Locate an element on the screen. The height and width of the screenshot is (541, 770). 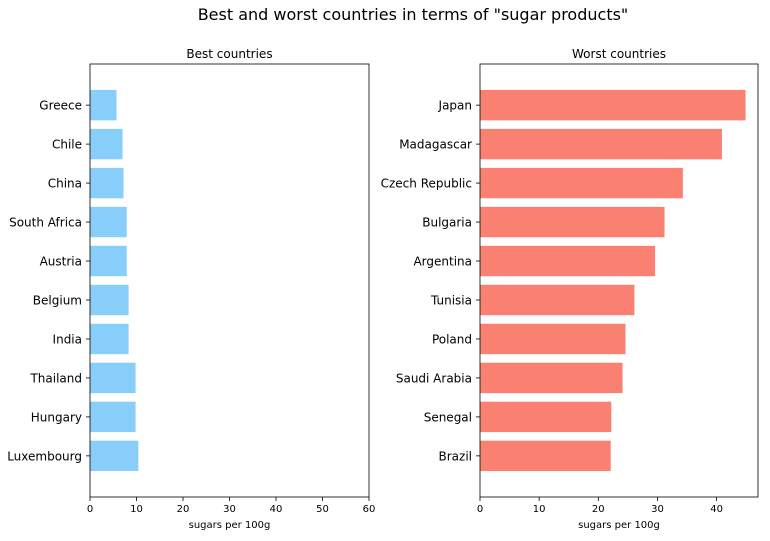
worst-bar-czech-republic is located at coordinates (581, 183).